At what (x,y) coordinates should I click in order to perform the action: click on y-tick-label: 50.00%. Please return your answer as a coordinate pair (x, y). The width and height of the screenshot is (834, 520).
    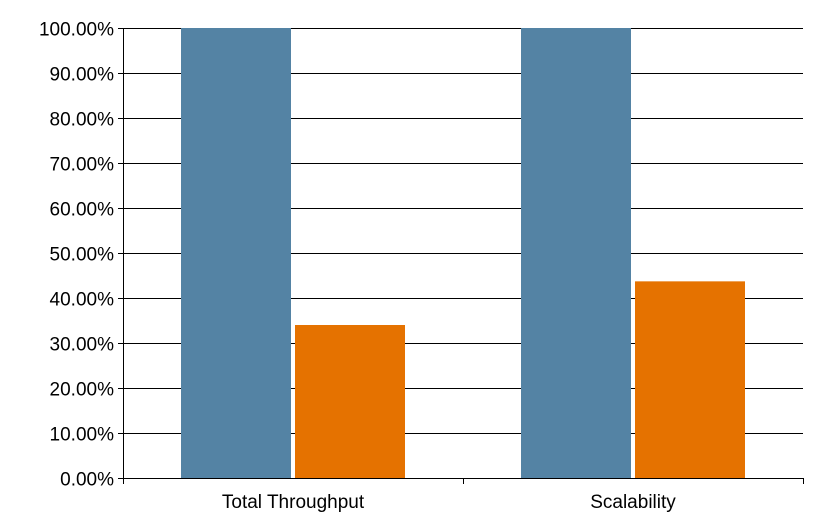
    Looking at the image, I should click on (82, 255).